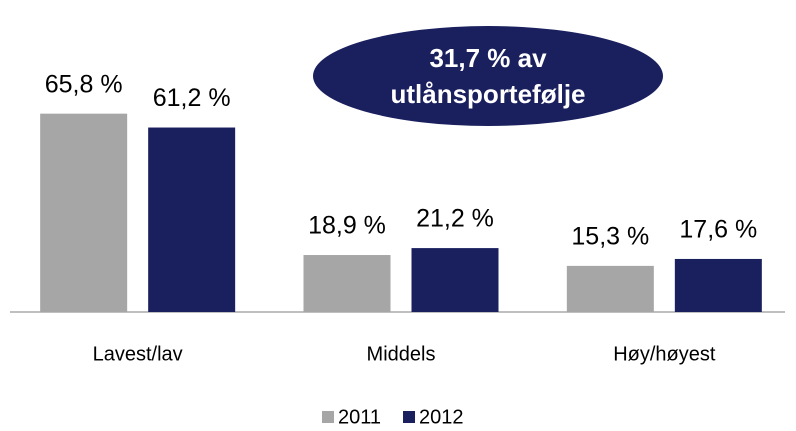 This screenshot has width=796, height=431. Describe the element at coordinates (441, 417) in the screenshot. I see `legend-label: 2012` at that location.